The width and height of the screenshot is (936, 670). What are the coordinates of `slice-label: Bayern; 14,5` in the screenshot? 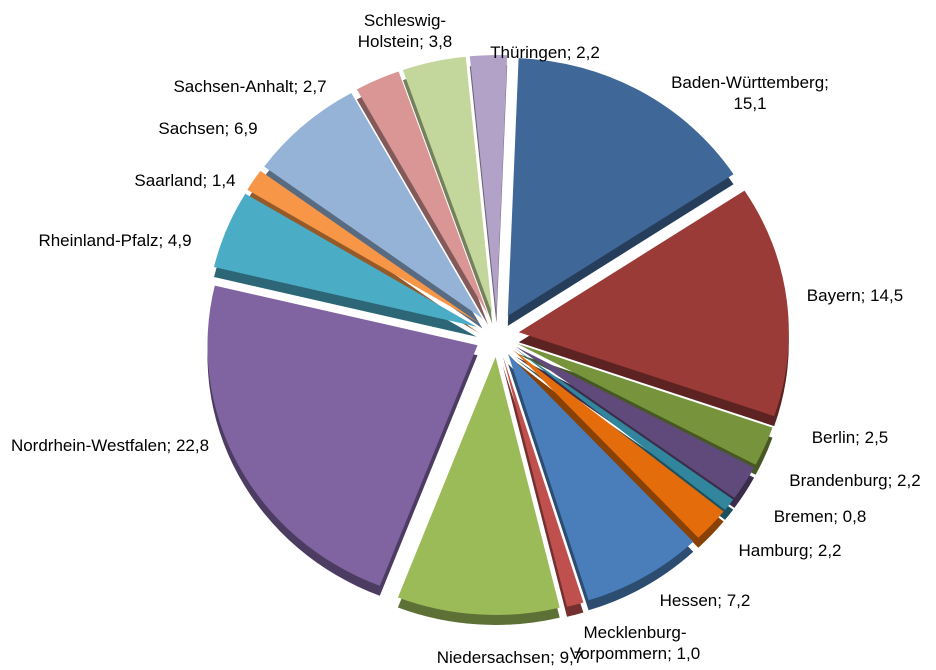 It's located at (855, 295).